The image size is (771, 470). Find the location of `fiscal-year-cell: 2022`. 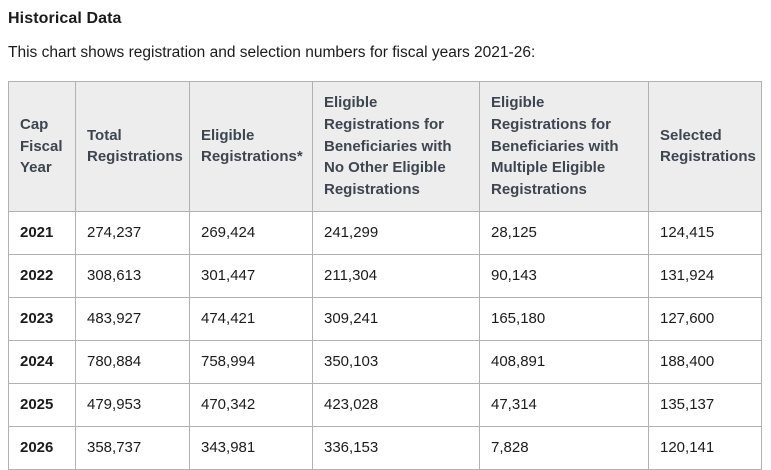

fiscal-year-cell: 2022 is located at coordinates (42, 275).